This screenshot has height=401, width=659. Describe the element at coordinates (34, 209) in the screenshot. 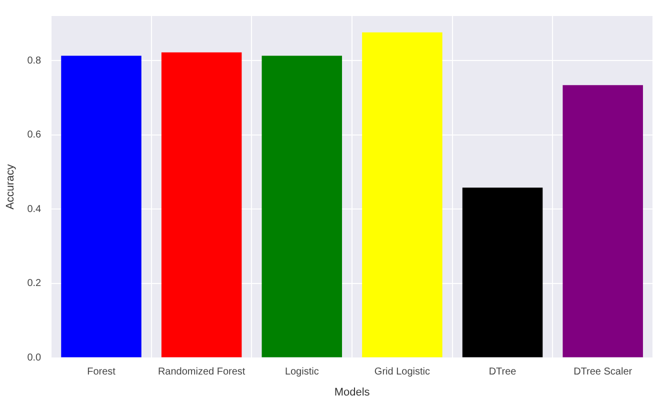

I see `y-tick-label: 0.4` at that location.